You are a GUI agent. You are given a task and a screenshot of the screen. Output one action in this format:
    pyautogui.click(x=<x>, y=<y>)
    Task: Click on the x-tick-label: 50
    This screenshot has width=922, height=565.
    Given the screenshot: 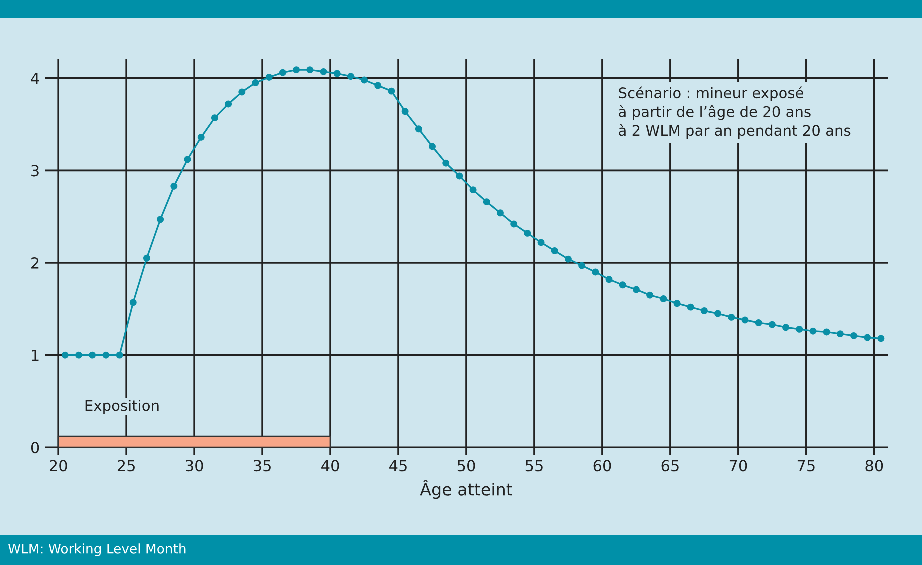 What is the action you would take?
    pyautogui.click(x=467, y=466)
    